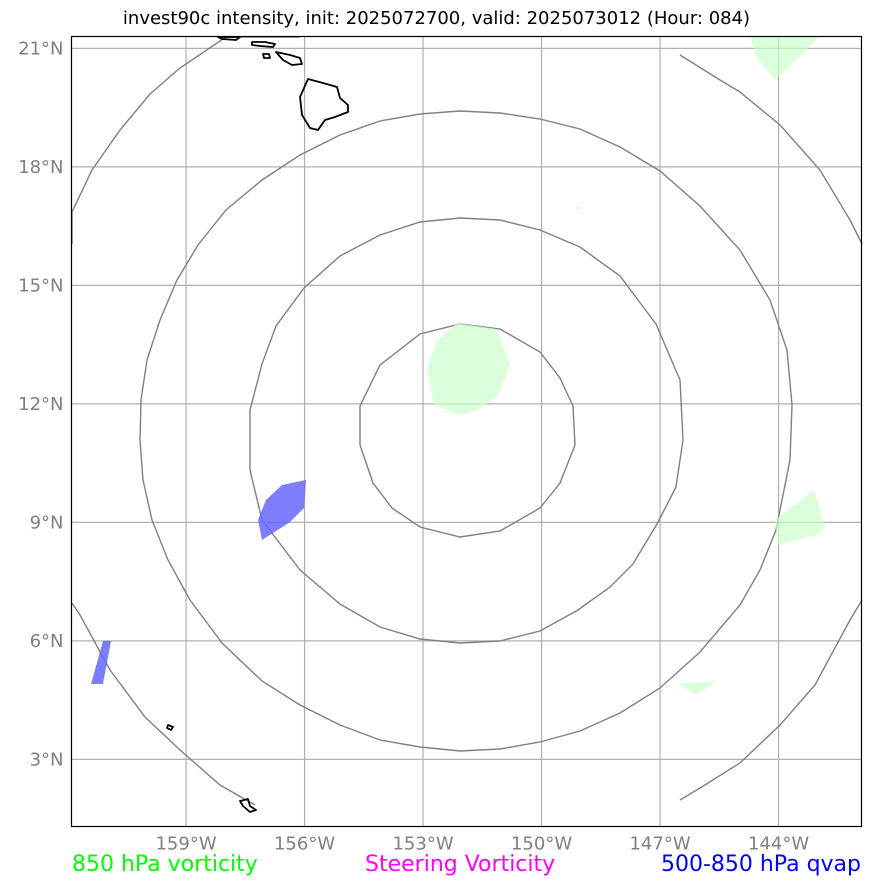 This screenshot has height=891, width=873. What do you see at coordinates (760, 864) in the screenshot?
I see `legend-qvap: 500-850 hPa qvap` at bounding box center [760, 864].